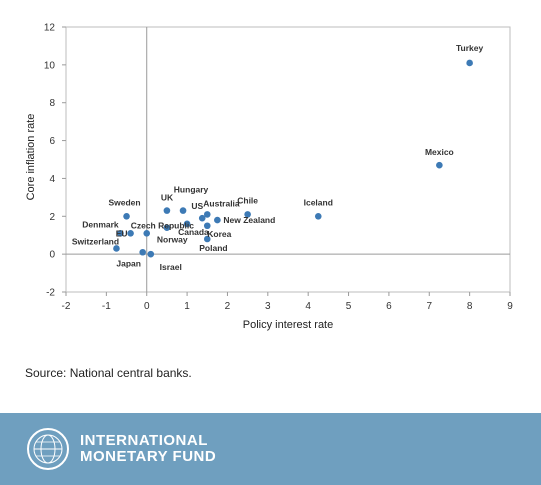  What do you see at coordinates (268, 306) in the screenshot?
I see `x-tick-label: 3` at bounding box center [268, 306].